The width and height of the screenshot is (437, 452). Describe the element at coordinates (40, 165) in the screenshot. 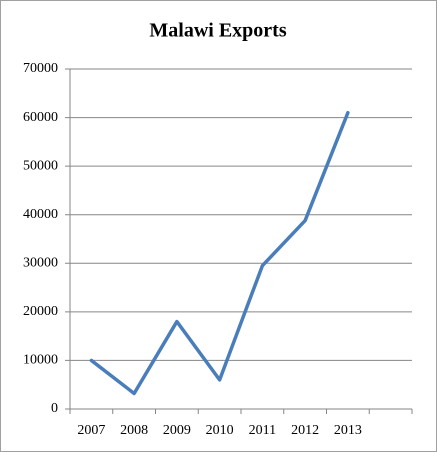

I see `y-tick-label: 50000` at that location.